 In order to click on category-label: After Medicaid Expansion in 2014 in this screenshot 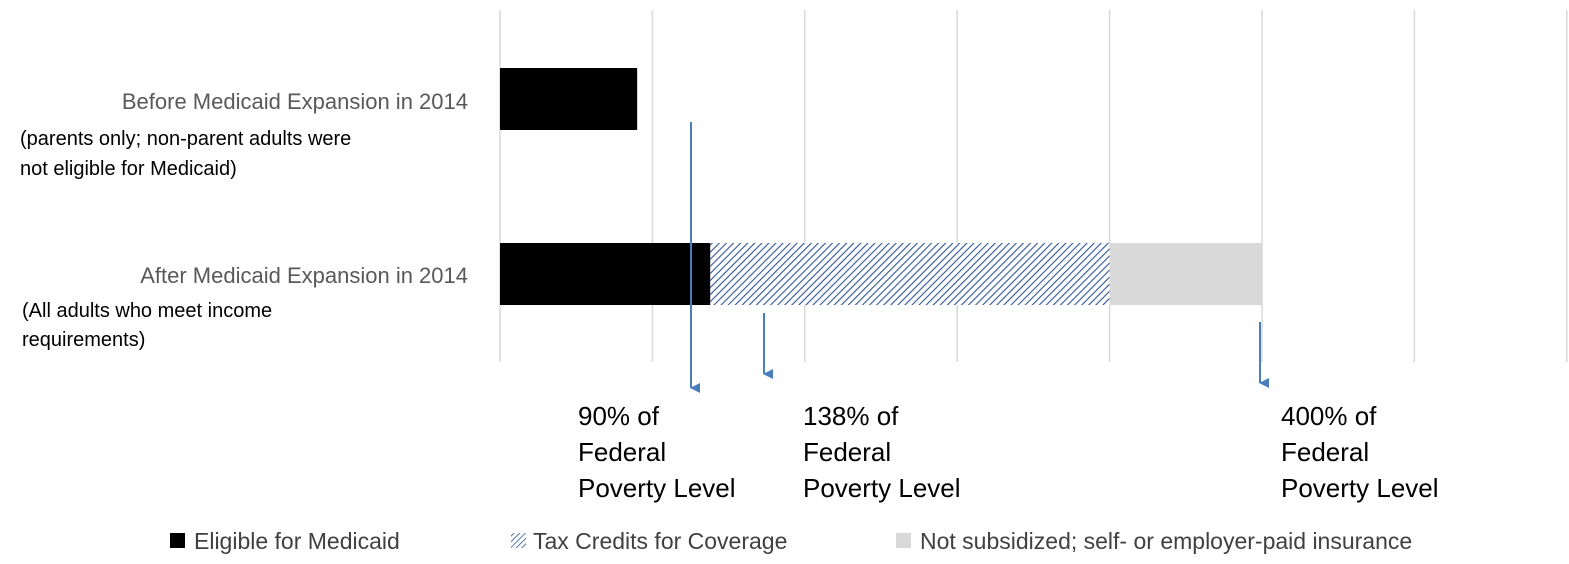, I will do `click(304, 275)`.